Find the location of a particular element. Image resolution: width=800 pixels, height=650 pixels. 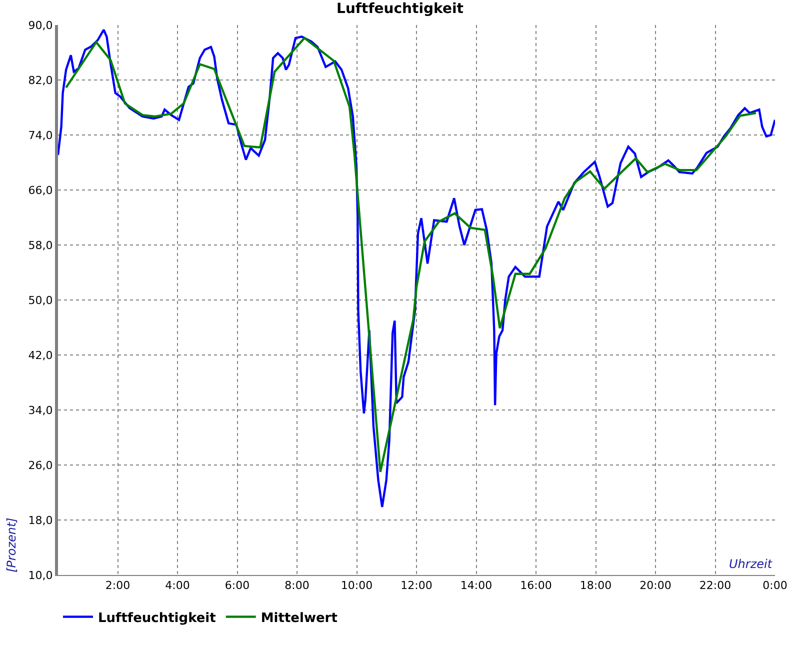

y-tick-label: 66,0 is located at coordinates (40, 190).